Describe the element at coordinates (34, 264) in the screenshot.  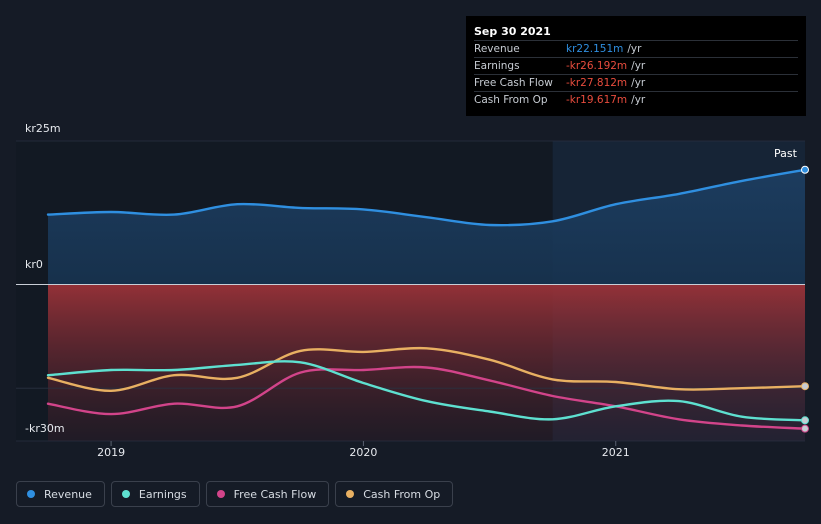
I see `y-tick-label-zero: kr0` at that location.